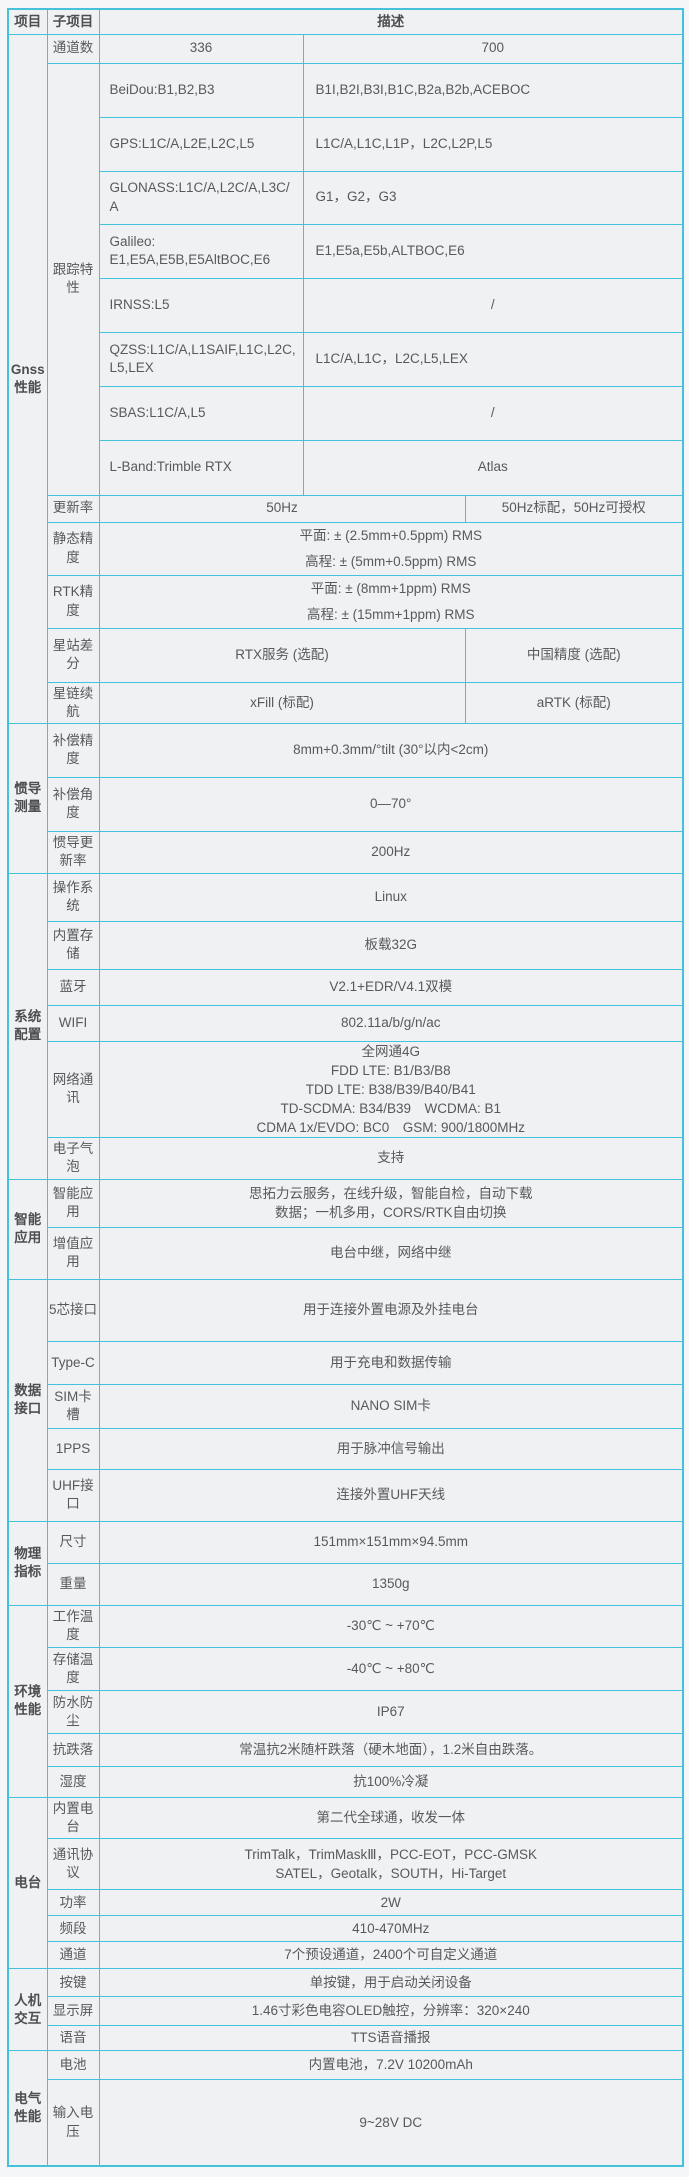 Image resolution: width=689 pixels, height=2177 pixels. Describe the element at coordinates (73, 1584) in the screenshot. I see `weight-label: 重量` at that location.